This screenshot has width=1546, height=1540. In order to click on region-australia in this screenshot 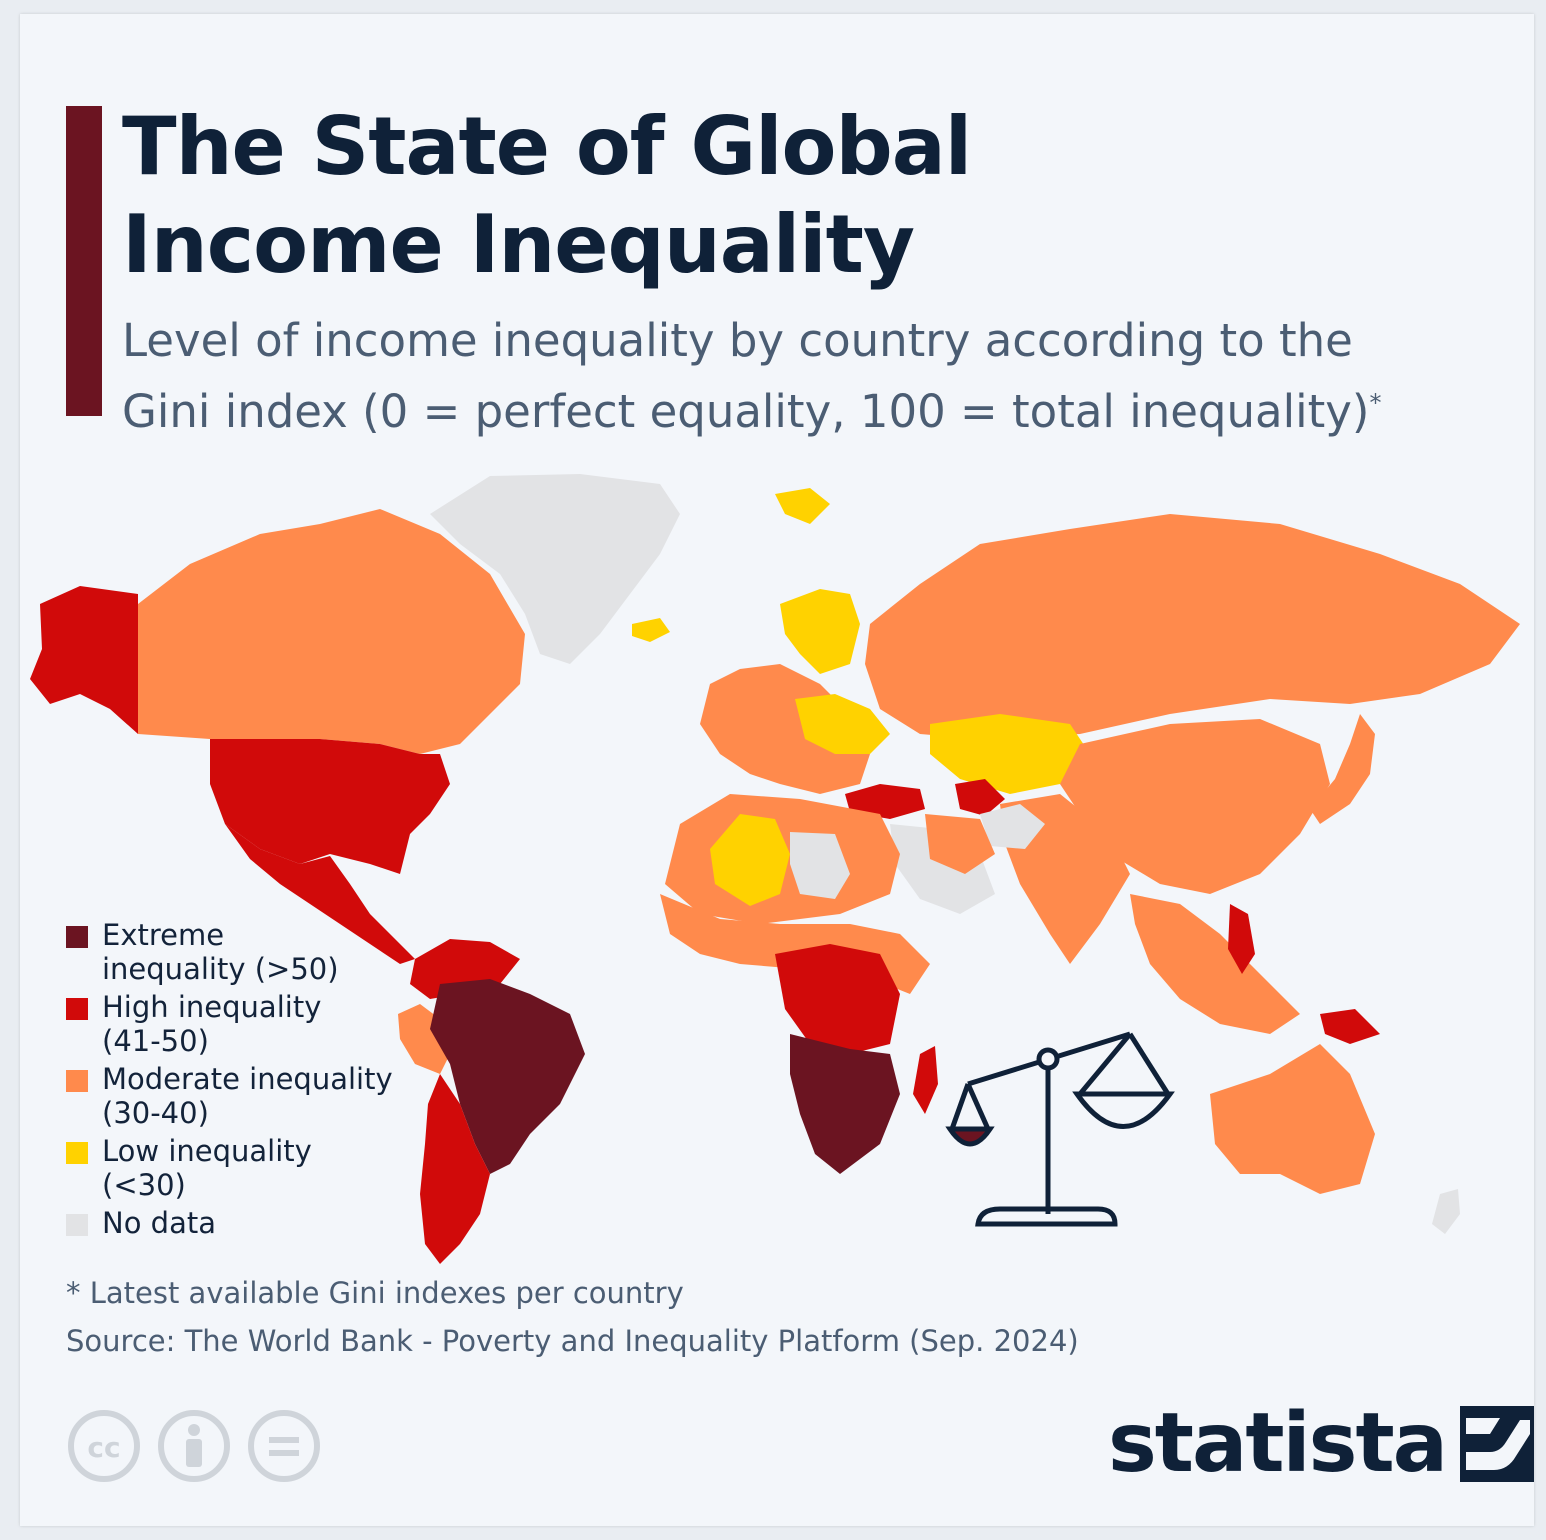, I will do `click(1292, 1119)`.